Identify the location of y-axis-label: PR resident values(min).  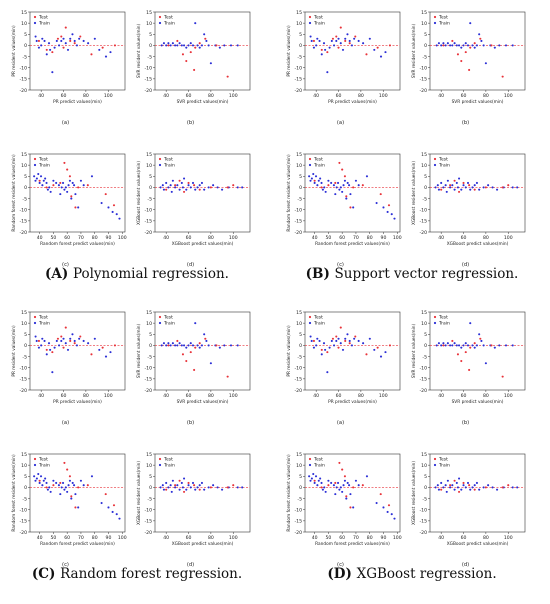
(289, 351).